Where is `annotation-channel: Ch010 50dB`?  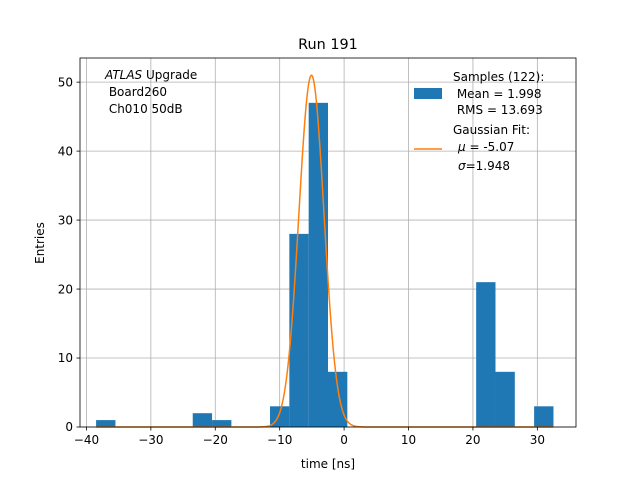
annotation-channel: Ch010 50dB is located at coordinates (144, 109).